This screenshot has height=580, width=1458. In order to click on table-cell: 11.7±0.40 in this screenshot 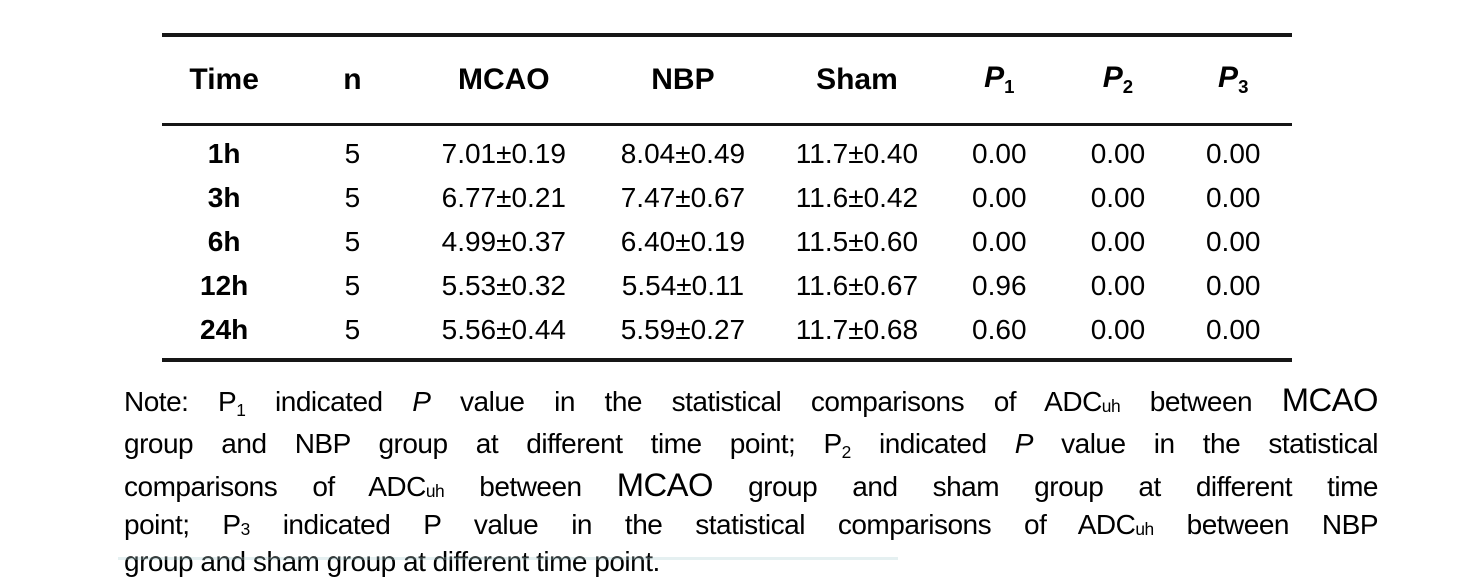, I will do `click(857, 153)`.